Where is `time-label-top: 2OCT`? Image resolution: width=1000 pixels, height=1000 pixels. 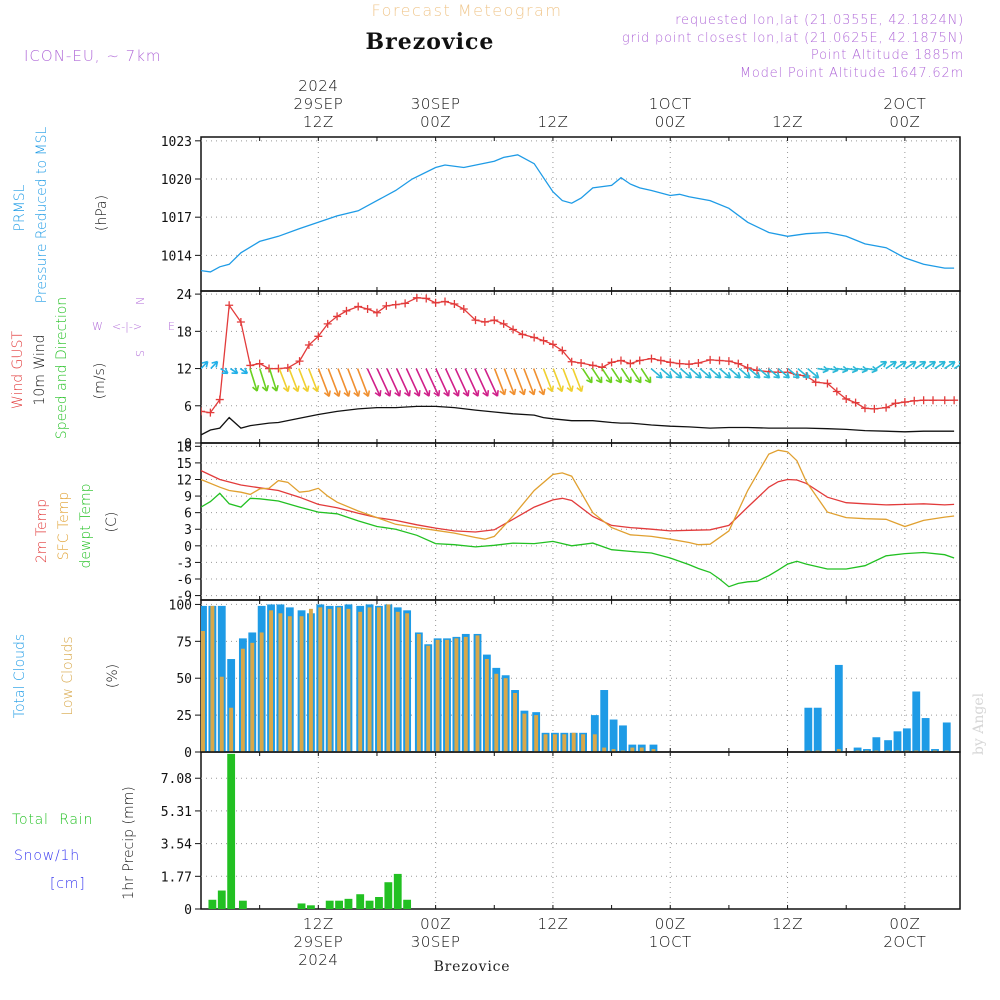
time-label-top: 2OCT is located at coordinates (904, 104).